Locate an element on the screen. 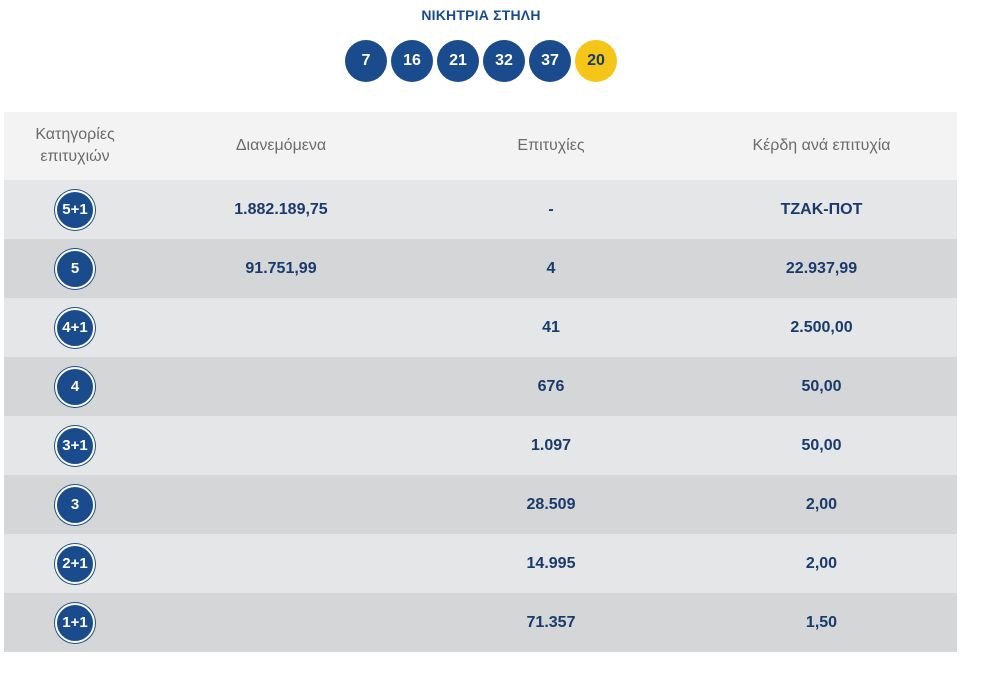  winners-cell: 4 is located at coordinates (551, 268).